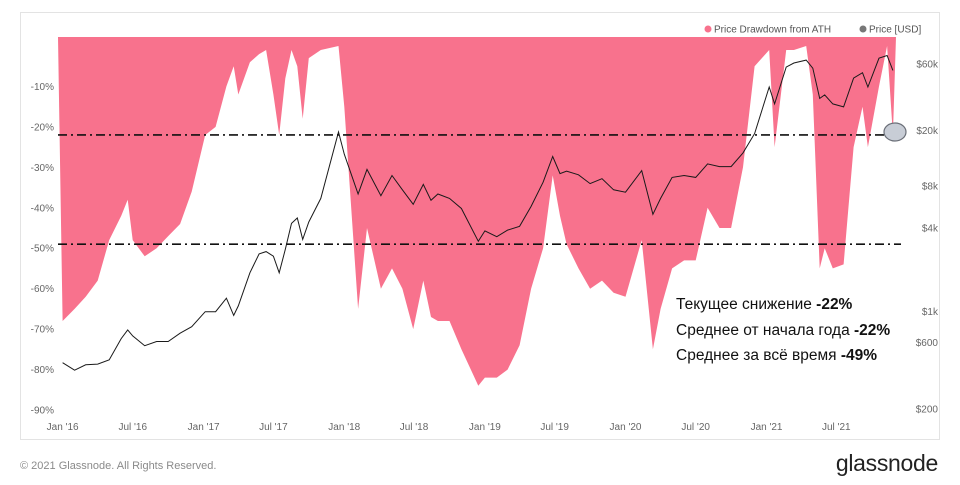  Describe the element at coordinates (42, 330) in the screenshot. I see `y-left-tick-label: -70%` at that location.